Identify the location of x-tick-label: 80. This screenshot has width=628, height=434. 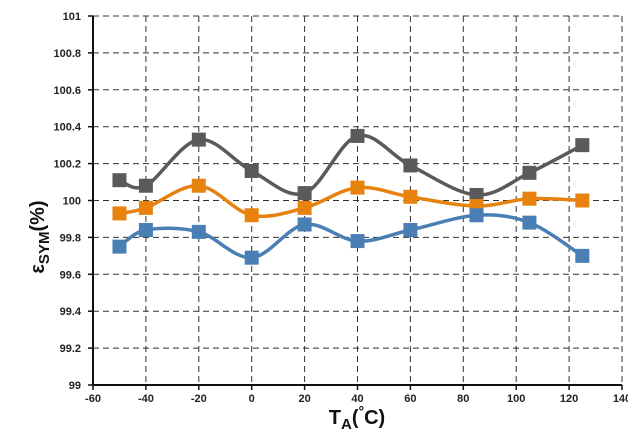
(463, 399).